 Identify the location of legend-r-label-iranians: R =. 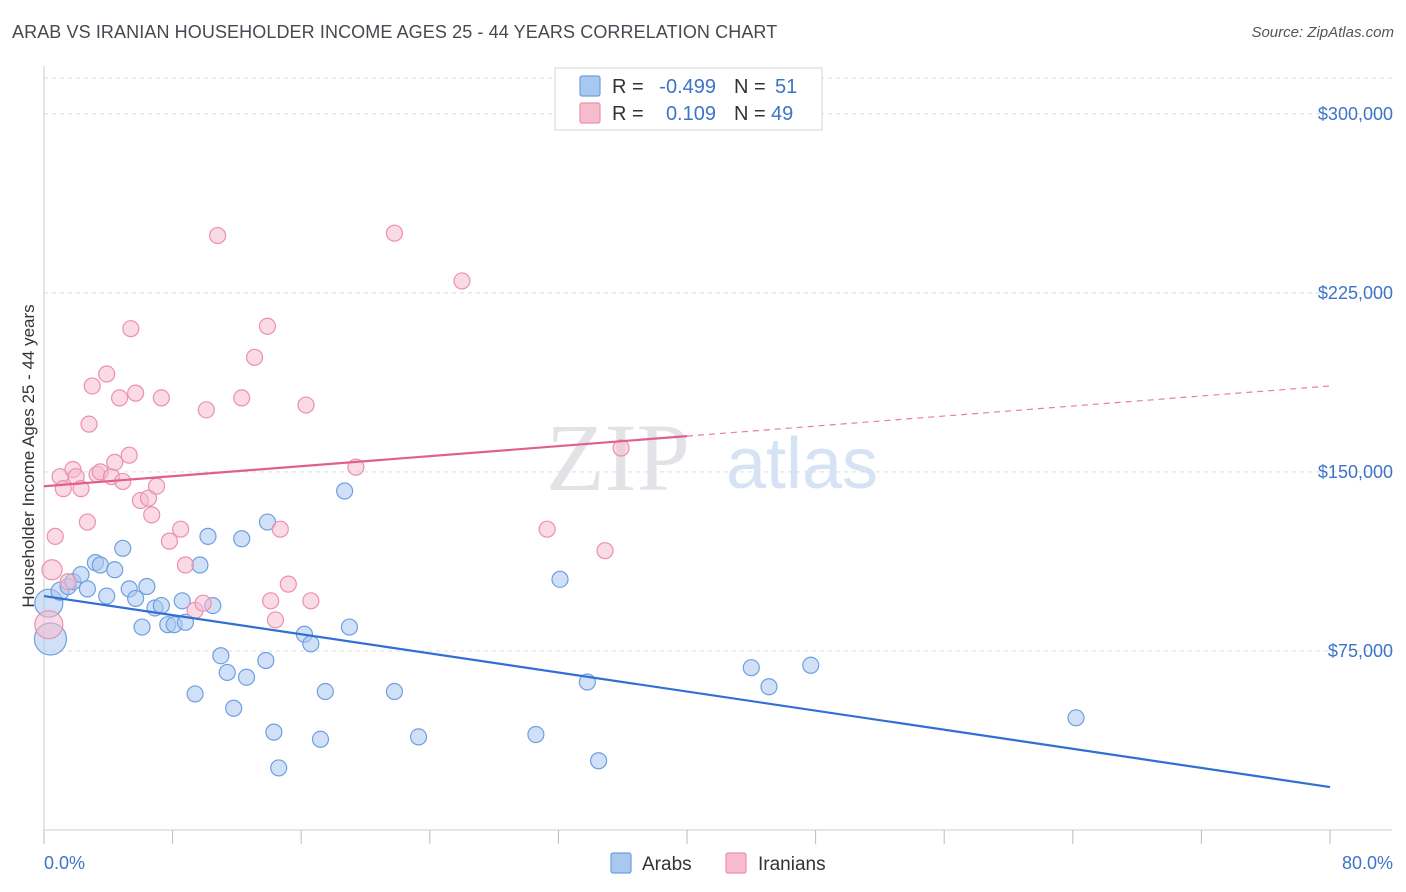
(628, 114).